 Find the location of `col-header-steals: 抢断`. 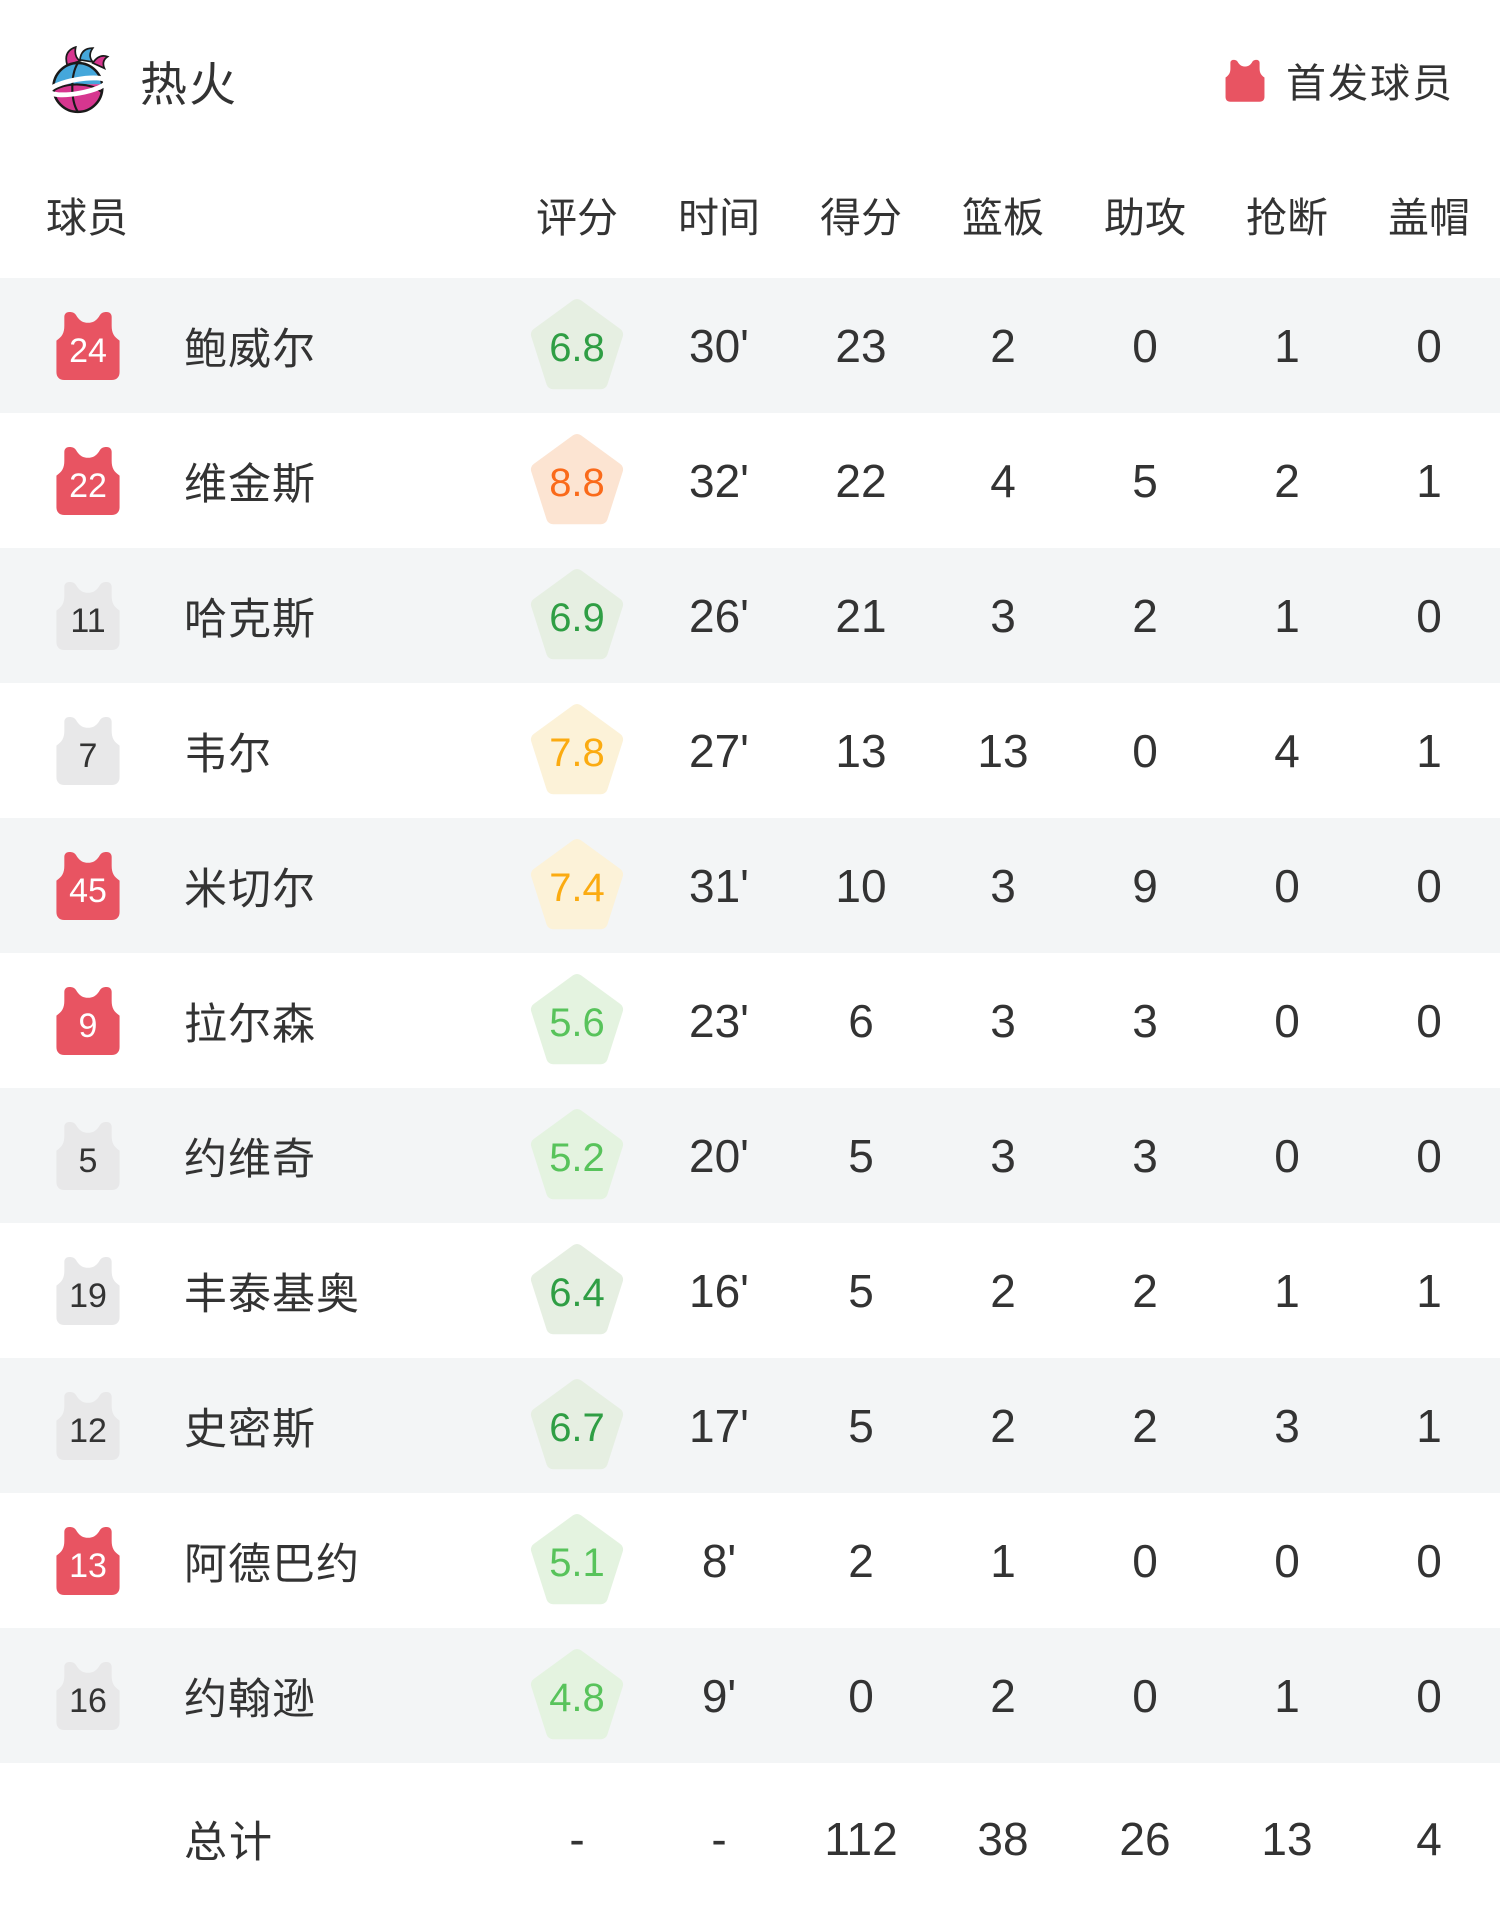

col-header-steals: 抢断 is located at coordinates (1287, 218).